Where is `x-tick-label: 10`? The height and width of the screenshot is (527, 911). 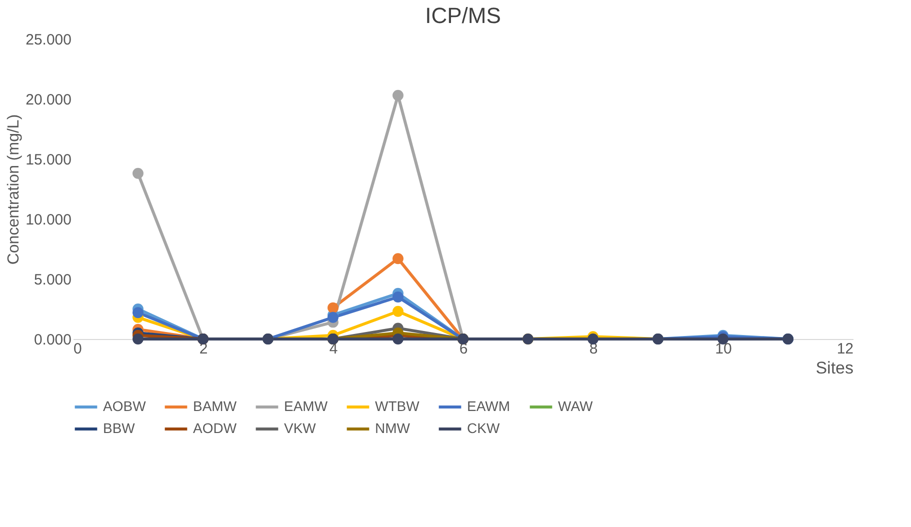
x-tick-label: 10 is located at coordinates (723, 349).